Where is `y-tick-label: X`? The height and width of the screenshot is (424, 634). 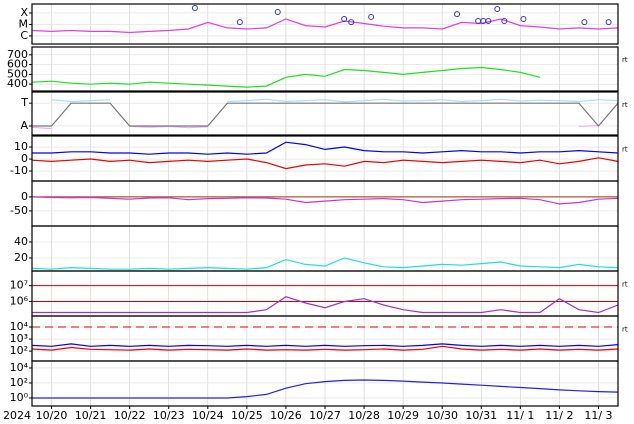
y-tick-label: X is located at coordinates (24, 12).